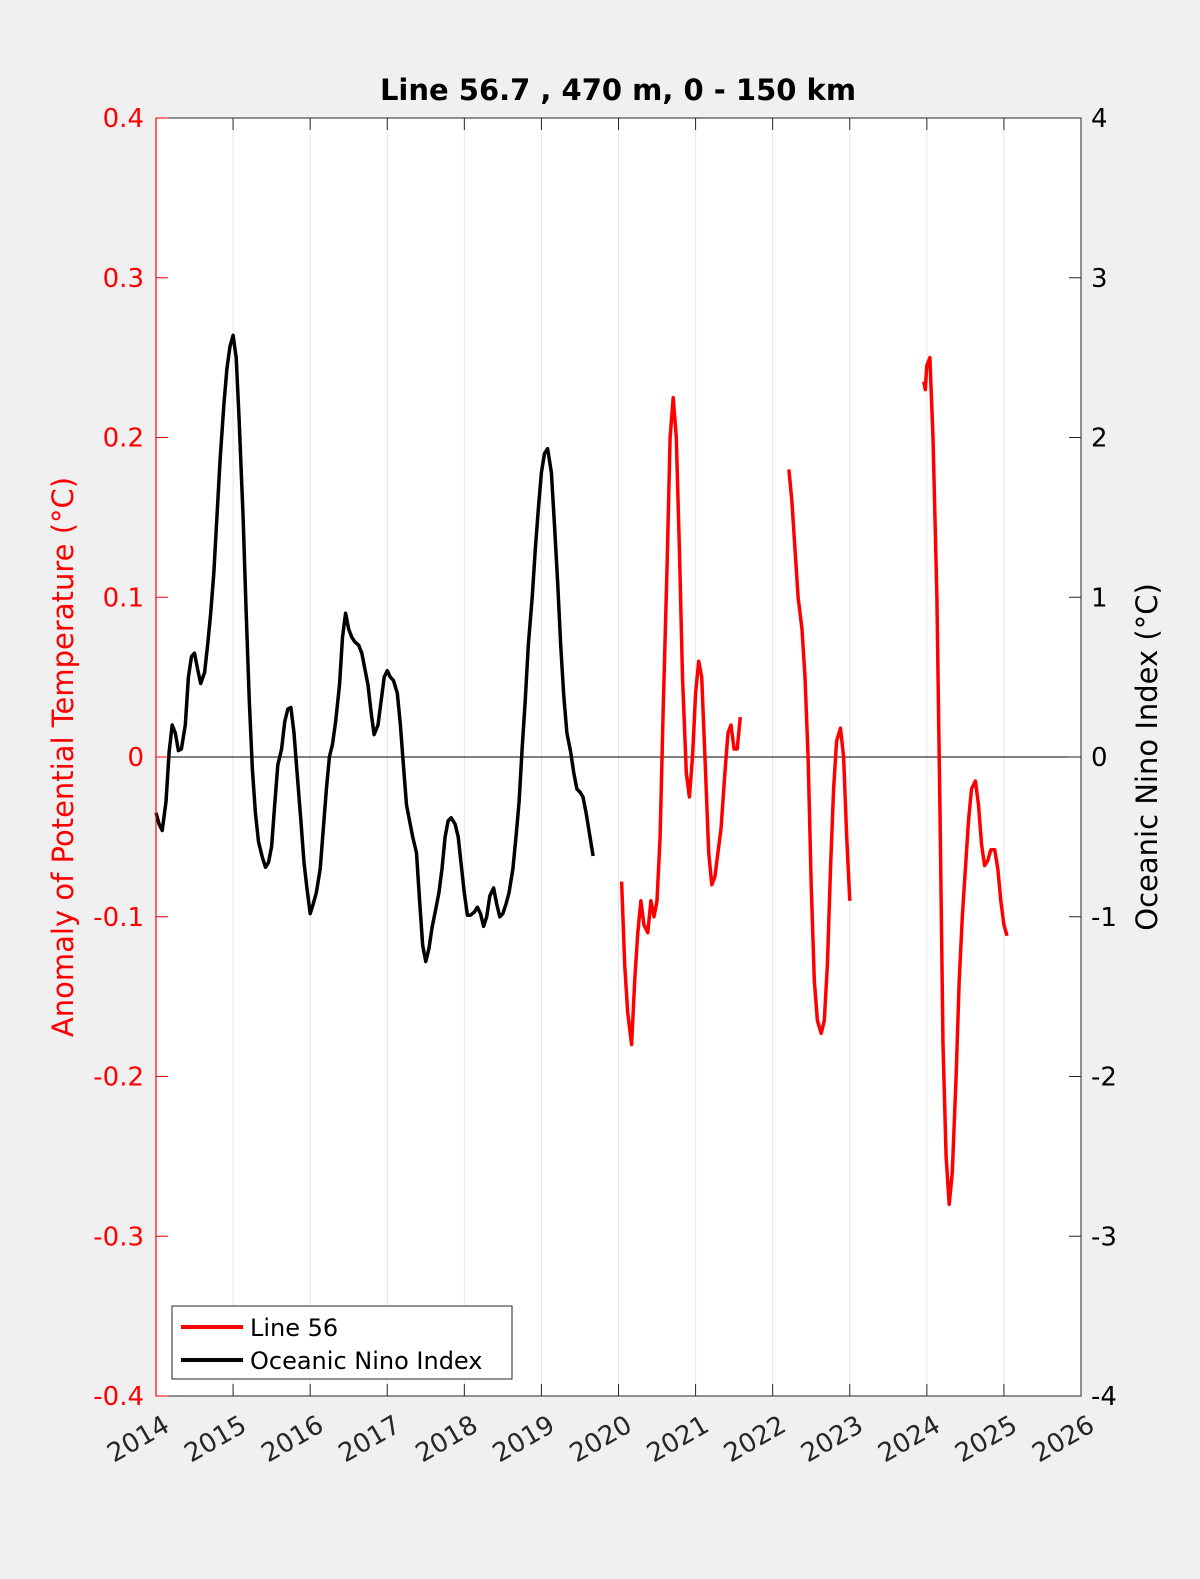 This screenshot has height=1579, width=1200. I want to click on y-left-tick-label: 0, so click(135, 758).